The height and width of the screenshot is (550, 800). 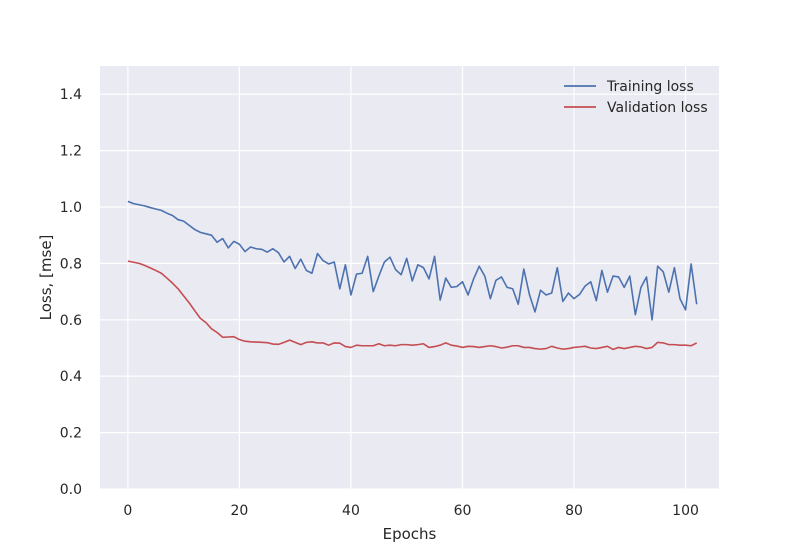 I want to click on y-tick-label: 1.0, so click(x=71, y=208).